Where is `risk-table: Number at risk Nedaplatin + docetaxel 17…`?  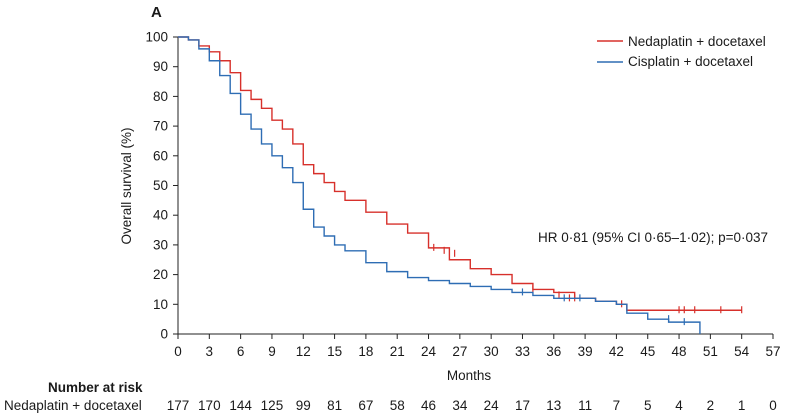 risk-table: Number at risk Nedaplatin + docetaxel 17… is located at coordinates (390, 396).